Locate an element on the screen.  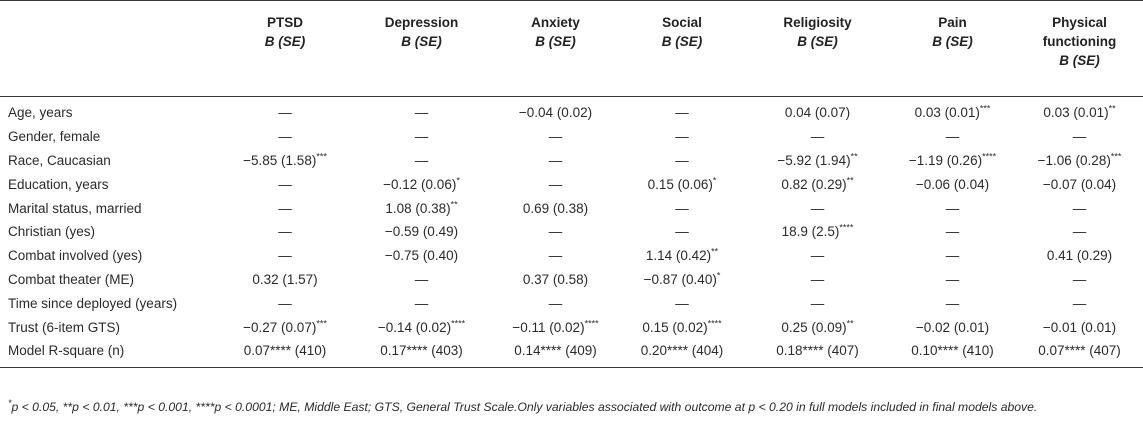
table-cell: 0.03 (0.01)*** is located at coordinates (952, 111).